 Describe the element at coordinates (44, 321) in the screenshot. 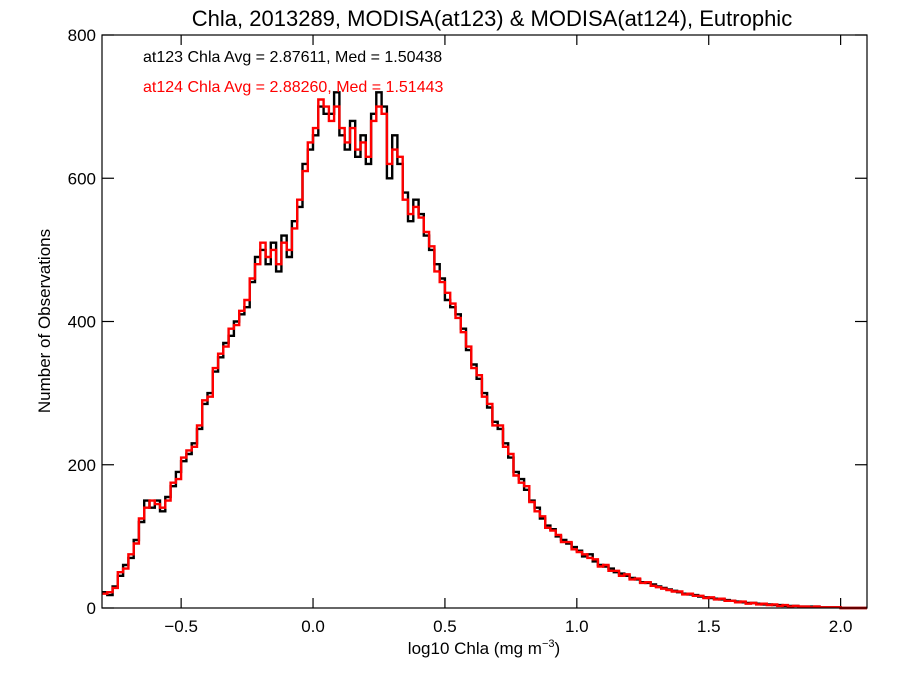

I see `y-axis-label: Number of Observations` at that location.